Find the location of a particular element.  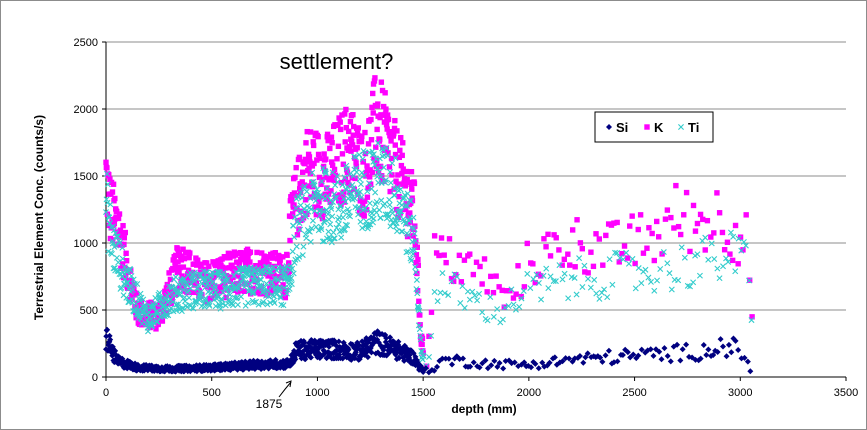

legend: Si K Ti is located at coordinates (654, 127).